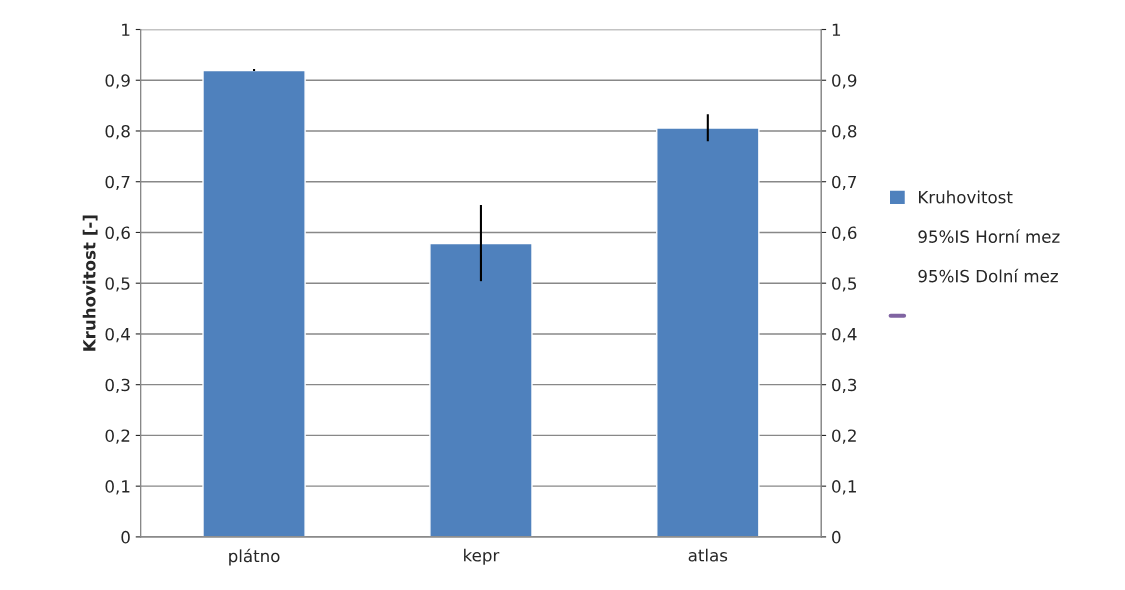 Image resolution: width=1125 pixels, height=590 pixels. What do you see at coordinates (844, 284) in the screenshot?
I see `y2-tick-label: 0,5` at bounding box center [844, 284].